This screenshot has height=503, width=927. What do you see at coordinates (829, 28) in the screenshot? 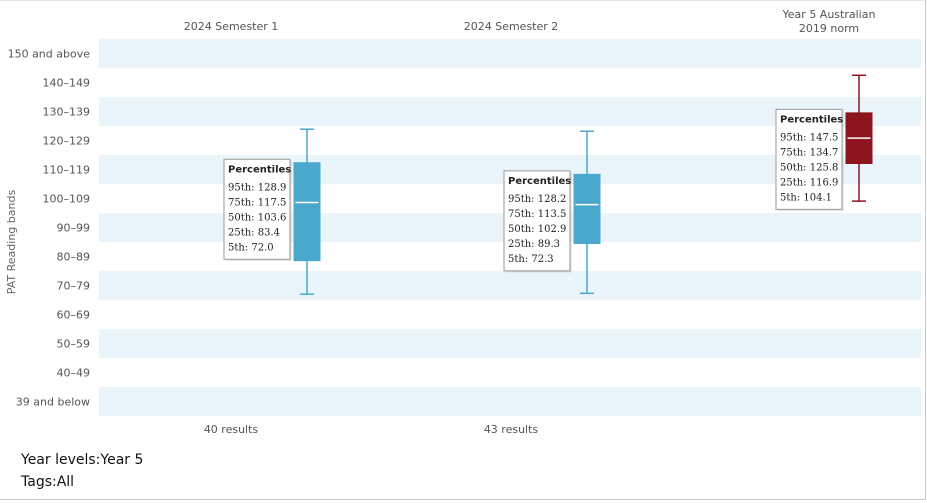
I see `category-label: 2019 norm` at bounding box center [829, 28].